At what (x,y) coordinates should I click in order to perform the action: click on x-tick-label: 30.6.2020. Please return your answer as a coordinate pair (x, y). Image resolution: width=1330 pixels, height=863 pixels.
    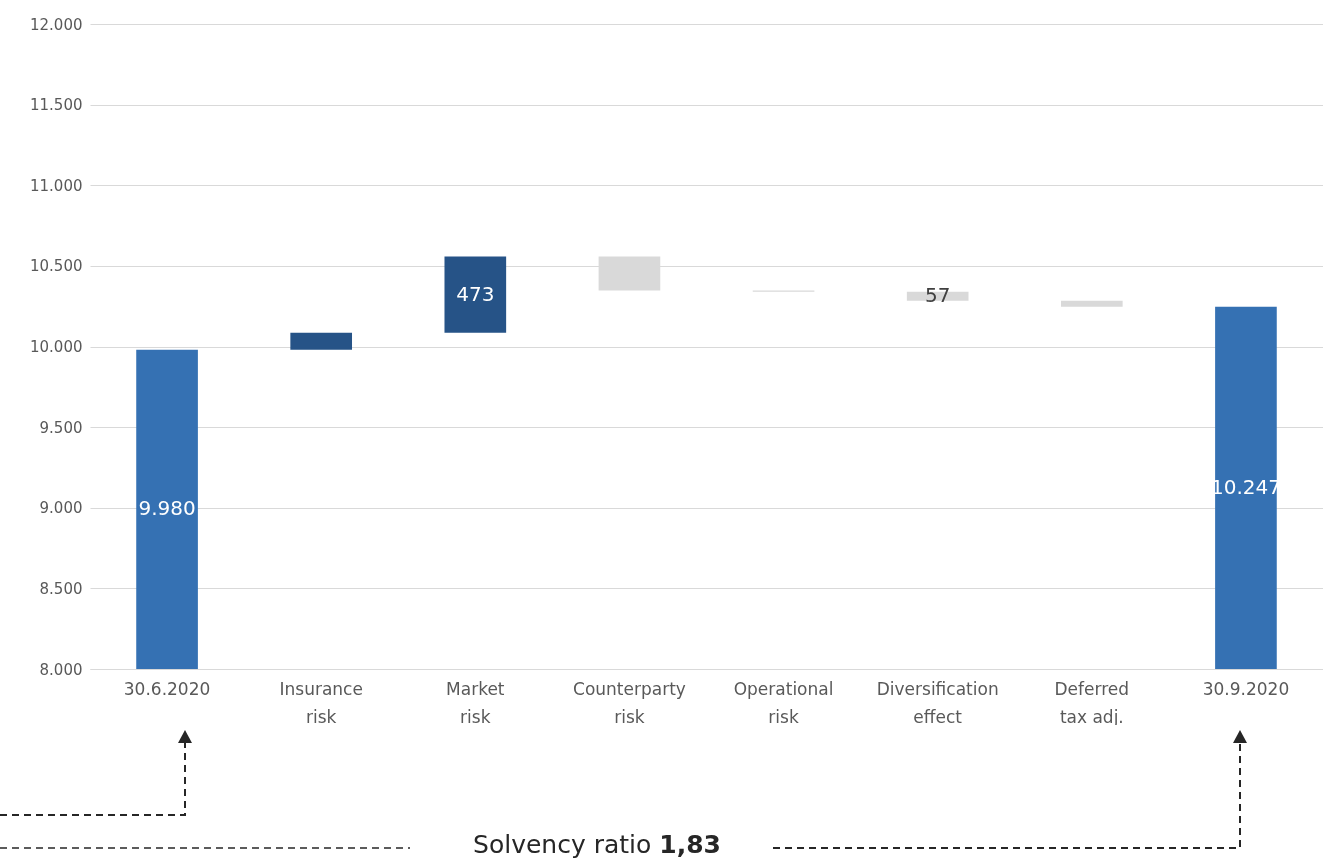
    Looking at the image, I should click on (167, 688).